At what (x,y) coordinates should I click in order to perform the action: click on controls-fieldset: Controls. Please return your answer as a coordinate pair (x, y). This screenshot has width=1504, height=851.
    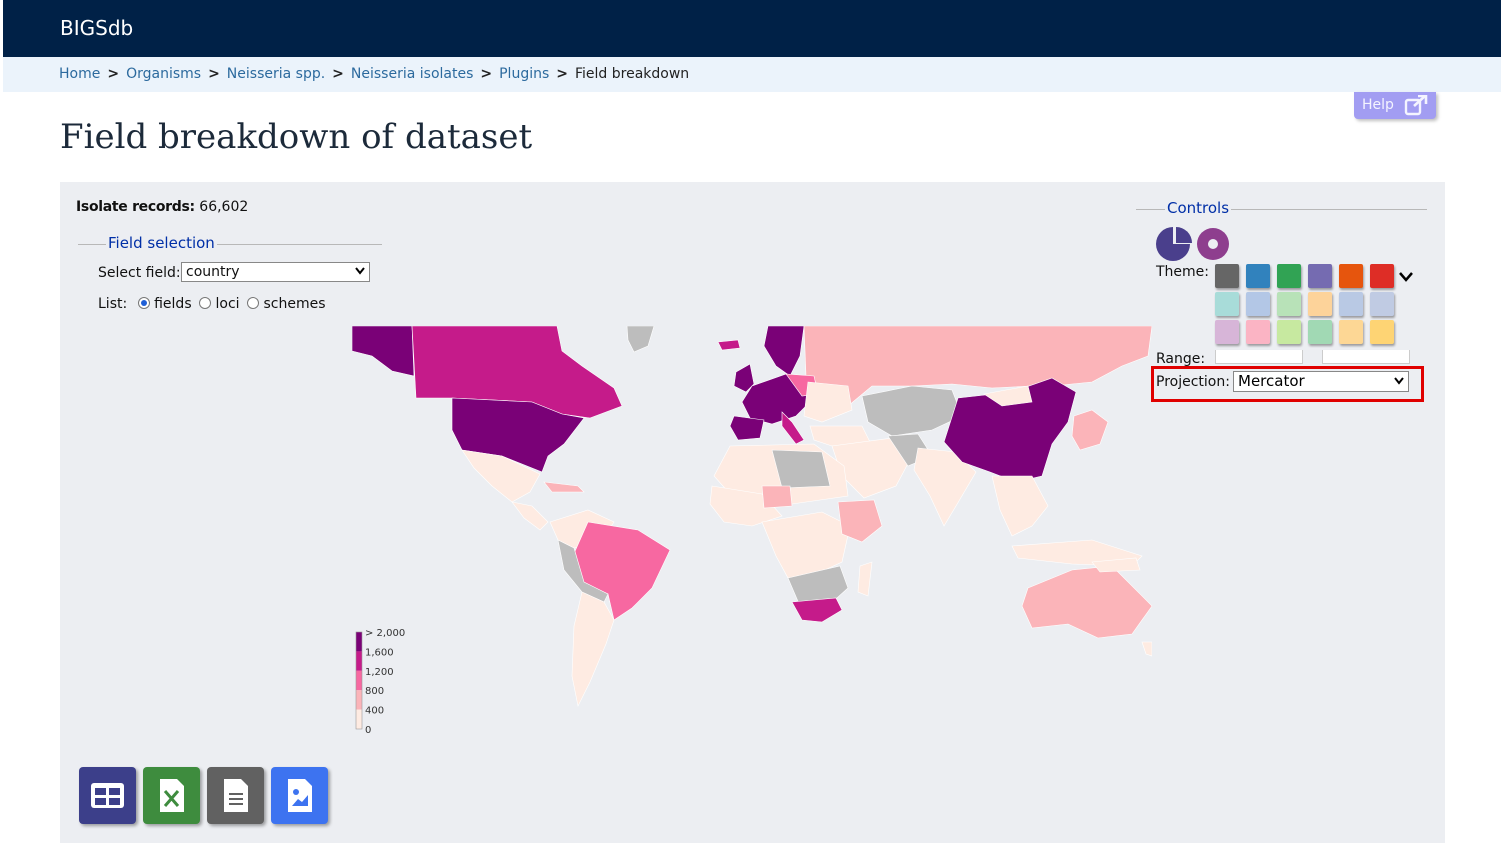
    Looking at the image, I should click on (1281, 208).